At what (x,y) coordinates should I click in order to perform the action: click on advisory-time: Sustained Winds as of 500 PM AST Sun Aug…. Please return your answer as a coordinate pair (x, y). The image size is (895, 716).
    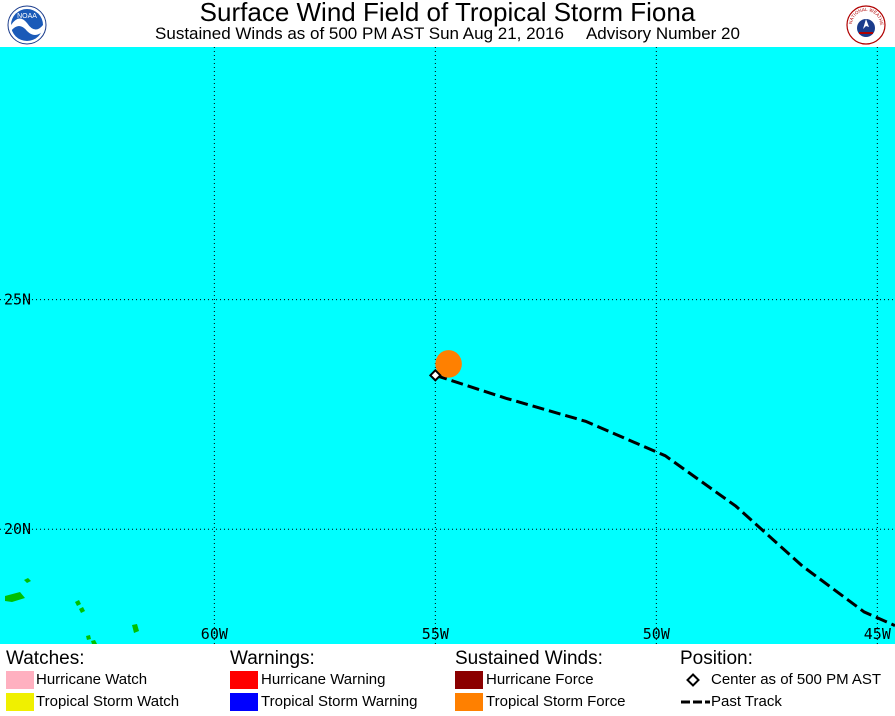
    Looking at the image, I should click on (359, 33).